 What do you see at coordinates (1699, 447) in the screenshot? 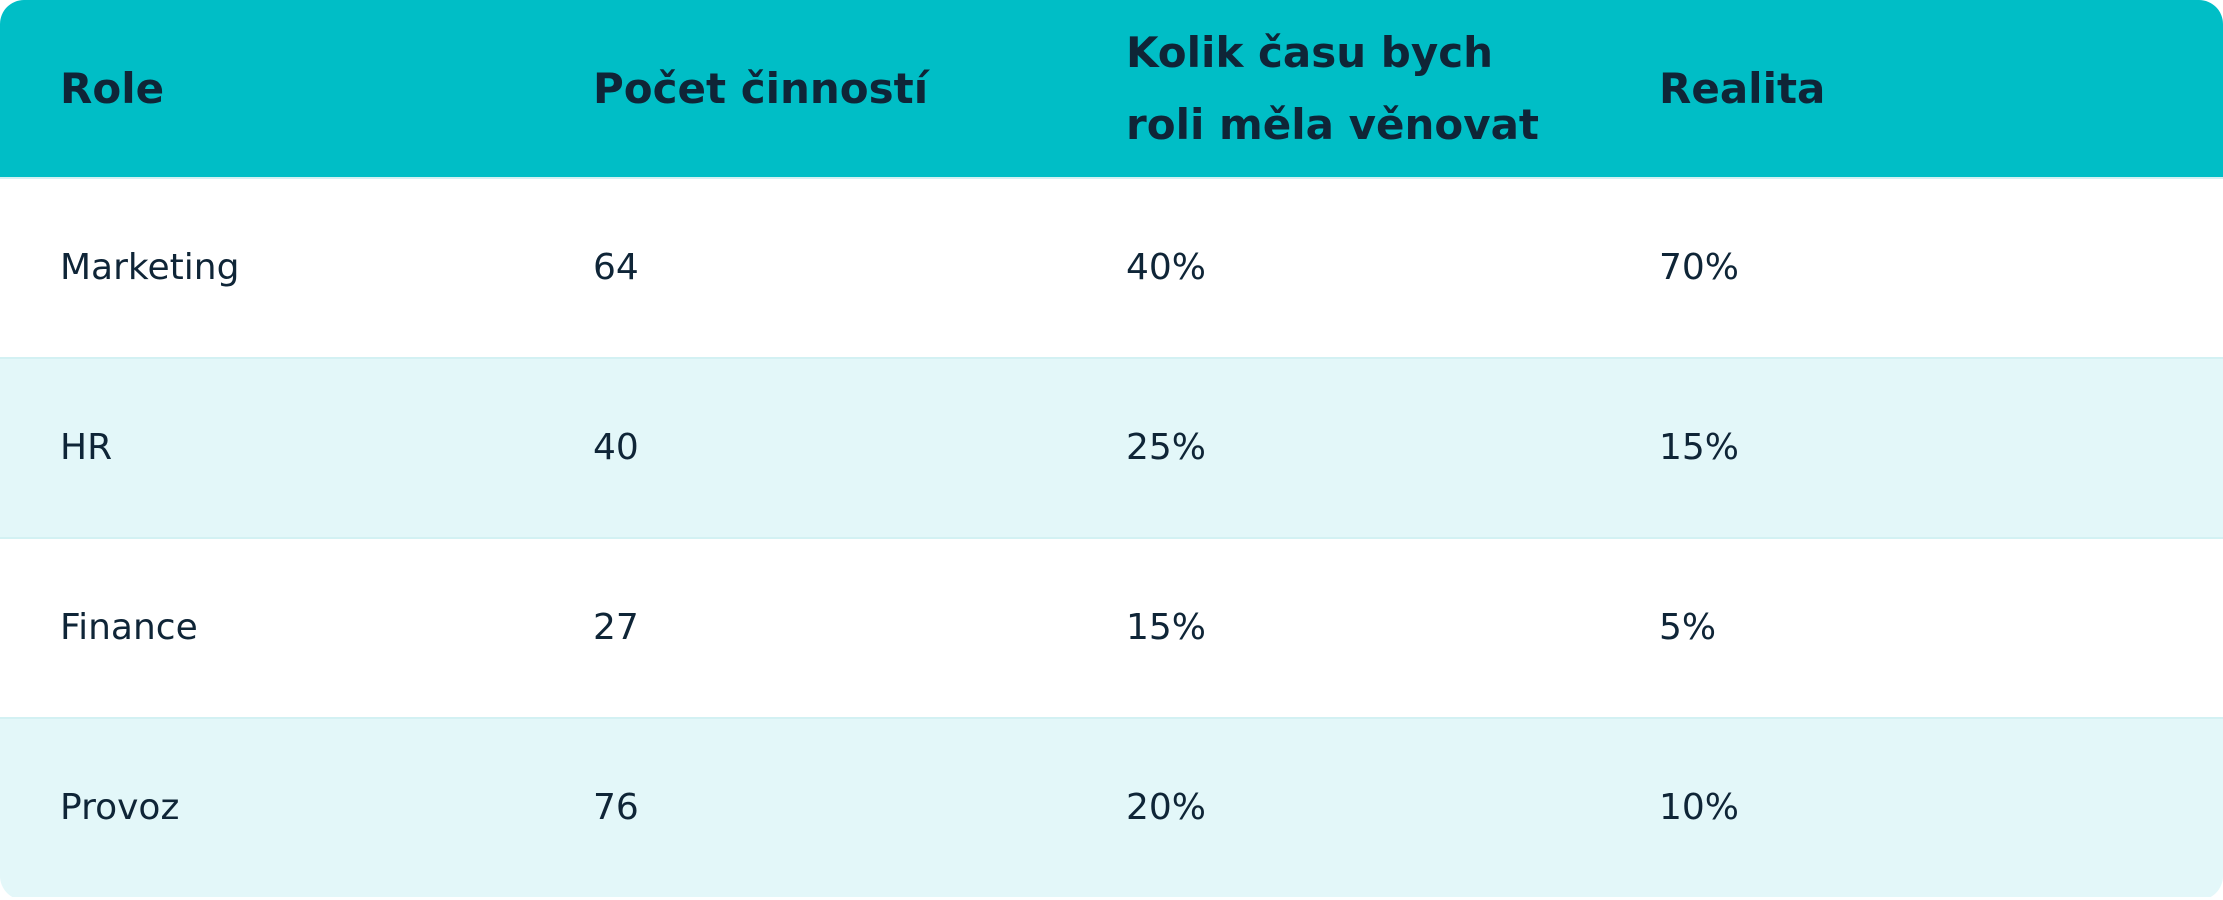
I see `row-cell-reality: 15%` at bounding box center [1699, 447].